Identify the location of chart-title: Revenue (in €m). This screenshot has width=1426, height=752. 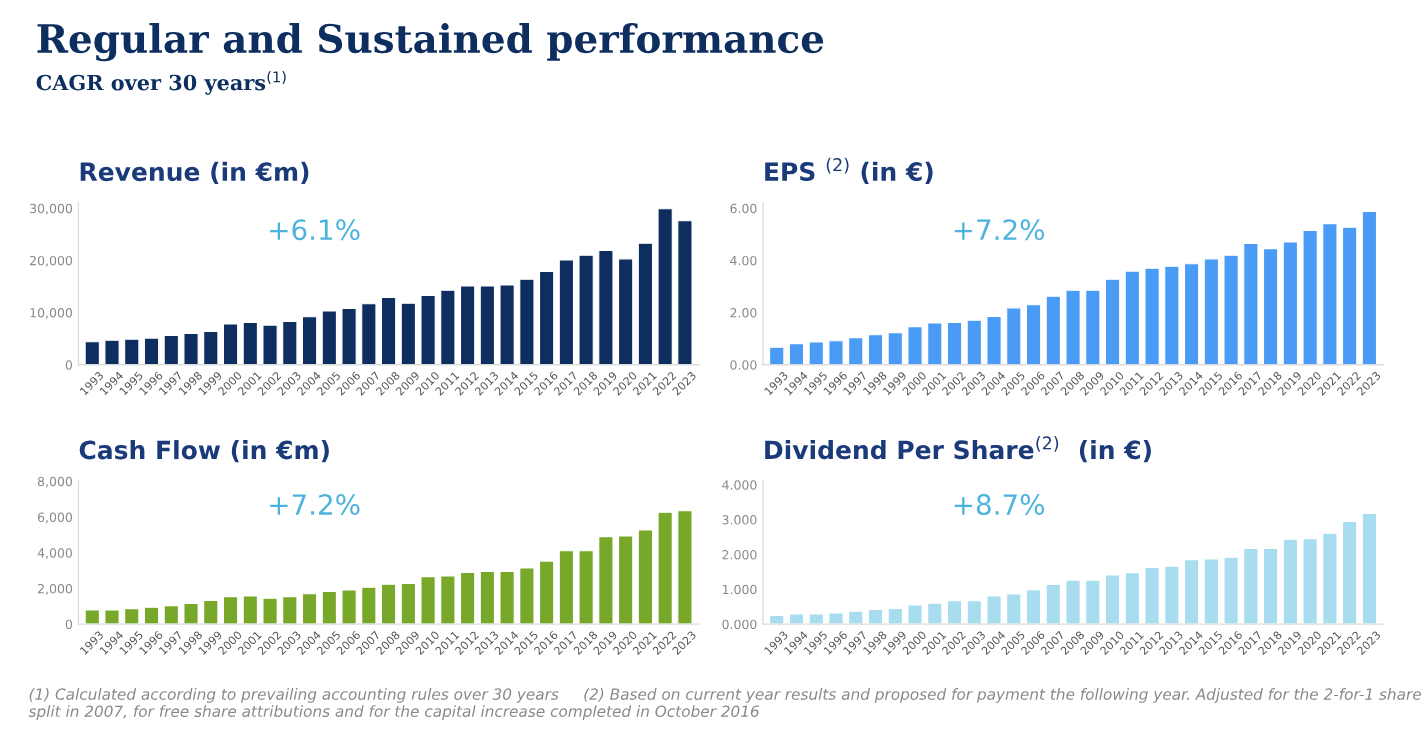
(194, 173).